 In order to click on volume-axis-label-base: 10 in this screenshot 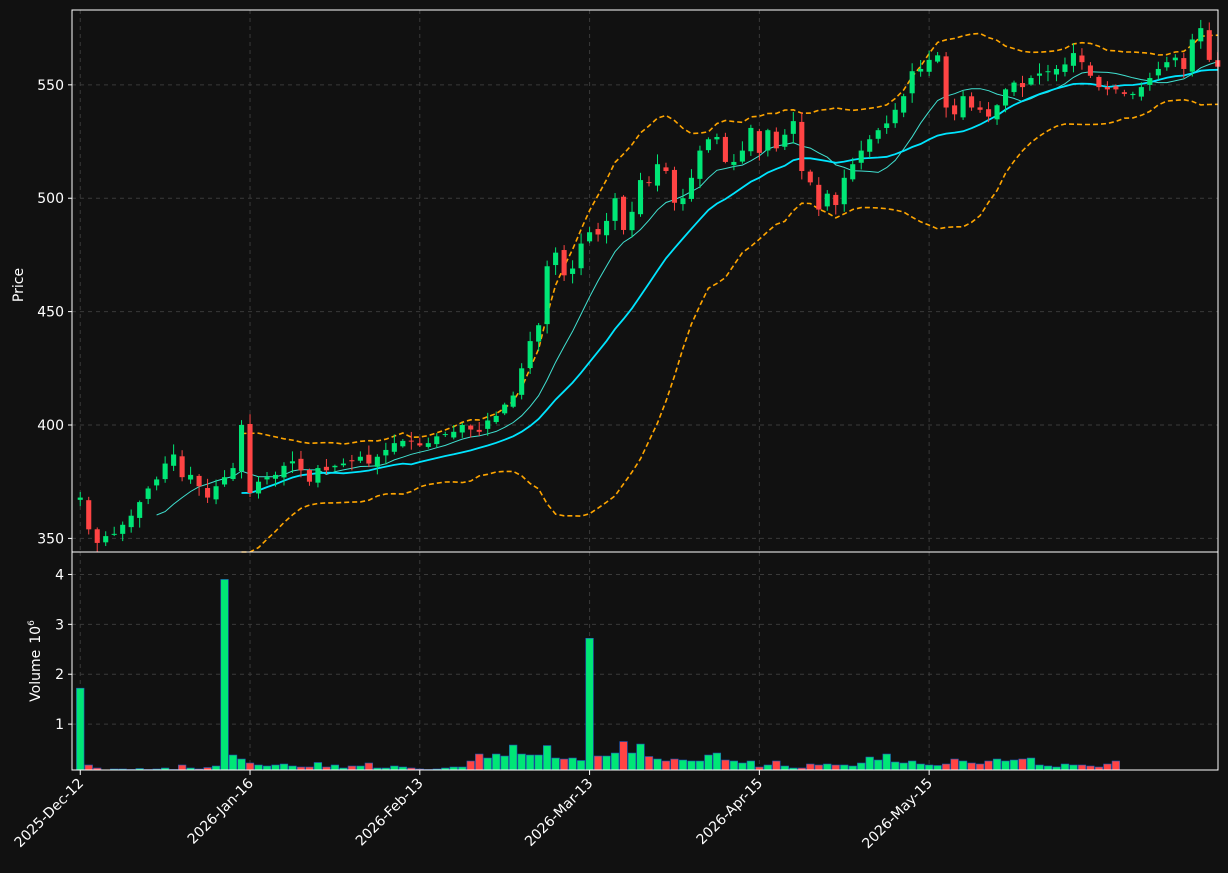, I will do `click(36, 635)`.